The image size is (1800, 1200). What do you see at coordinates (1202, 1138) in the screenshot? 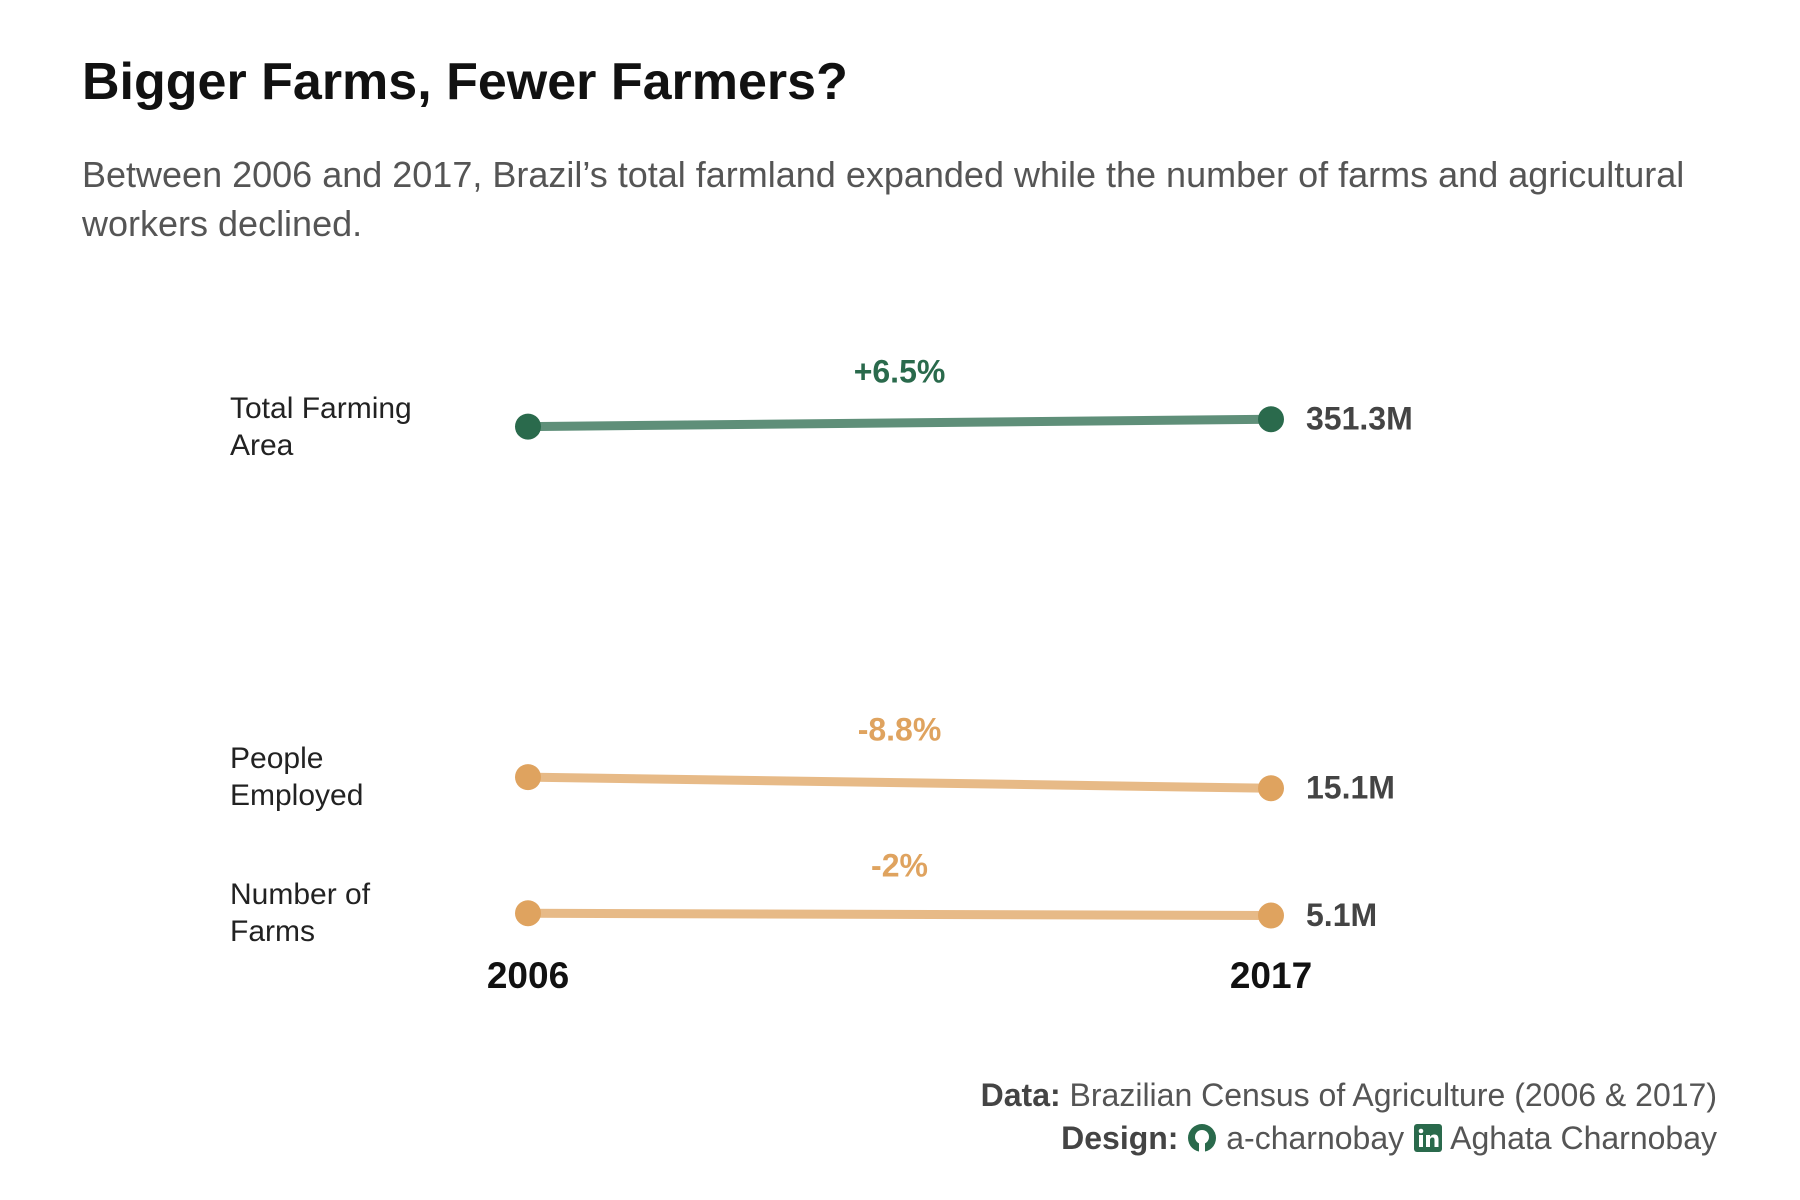
I see `github-icon` at bounding box center [1202, 1138].